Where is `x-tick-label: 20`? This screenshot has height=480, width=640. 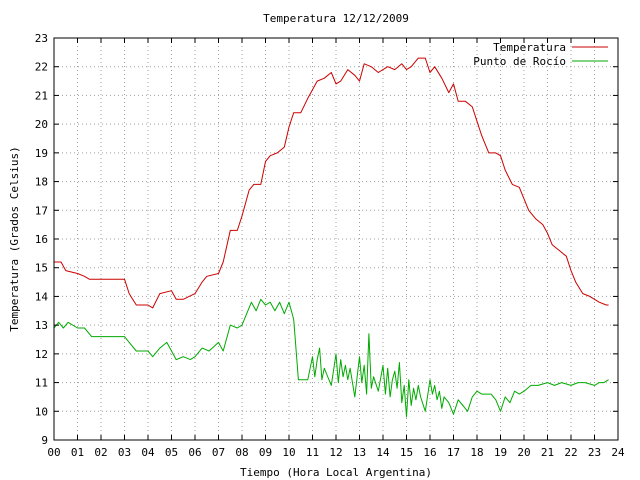 x-tick-label: 20 is located at coordinates (523, 452).